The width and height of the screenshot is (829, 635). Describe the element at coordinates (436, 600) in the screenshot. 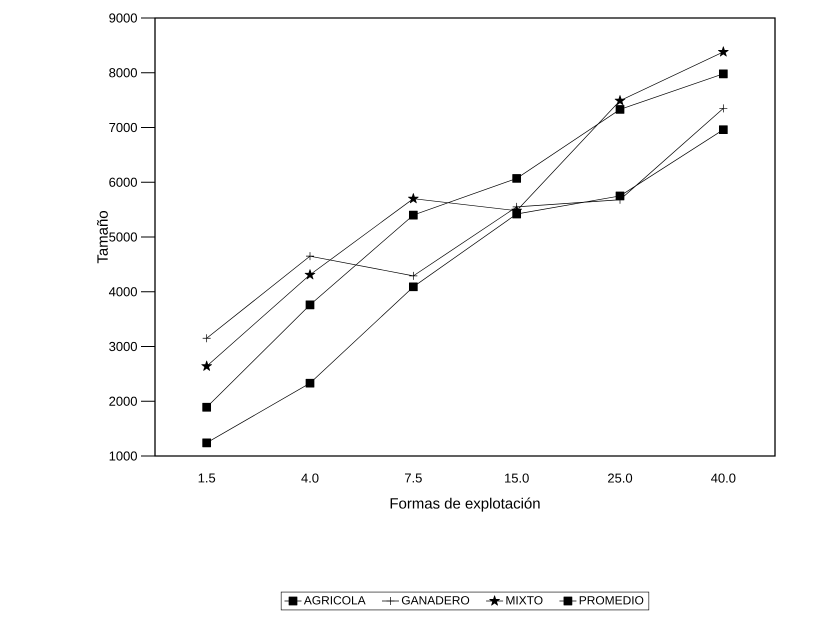

I see `legend-label: GANADERO` at that location.